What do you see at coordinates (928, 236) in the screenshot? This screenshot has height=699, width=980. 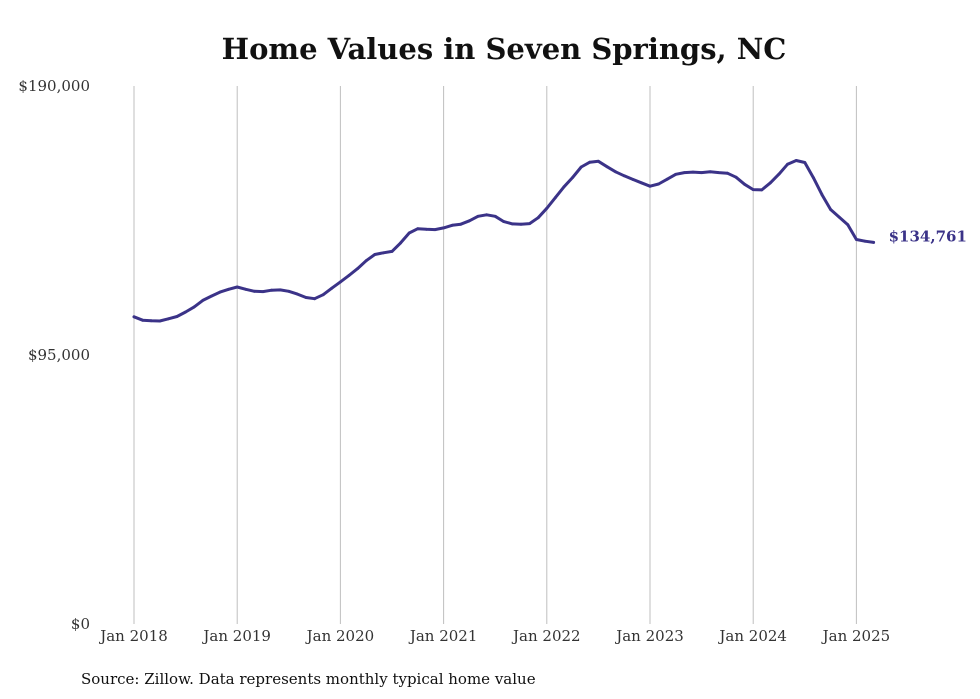 I see `end-value-label: $134,761` at bounding box center [928, 236].